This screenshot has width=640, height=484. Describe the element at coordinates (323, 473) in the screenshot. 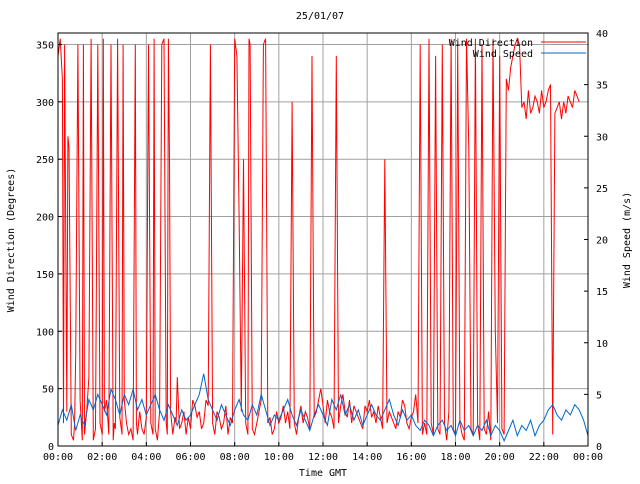

I see `x-axis-label: Time GMT` at that location.